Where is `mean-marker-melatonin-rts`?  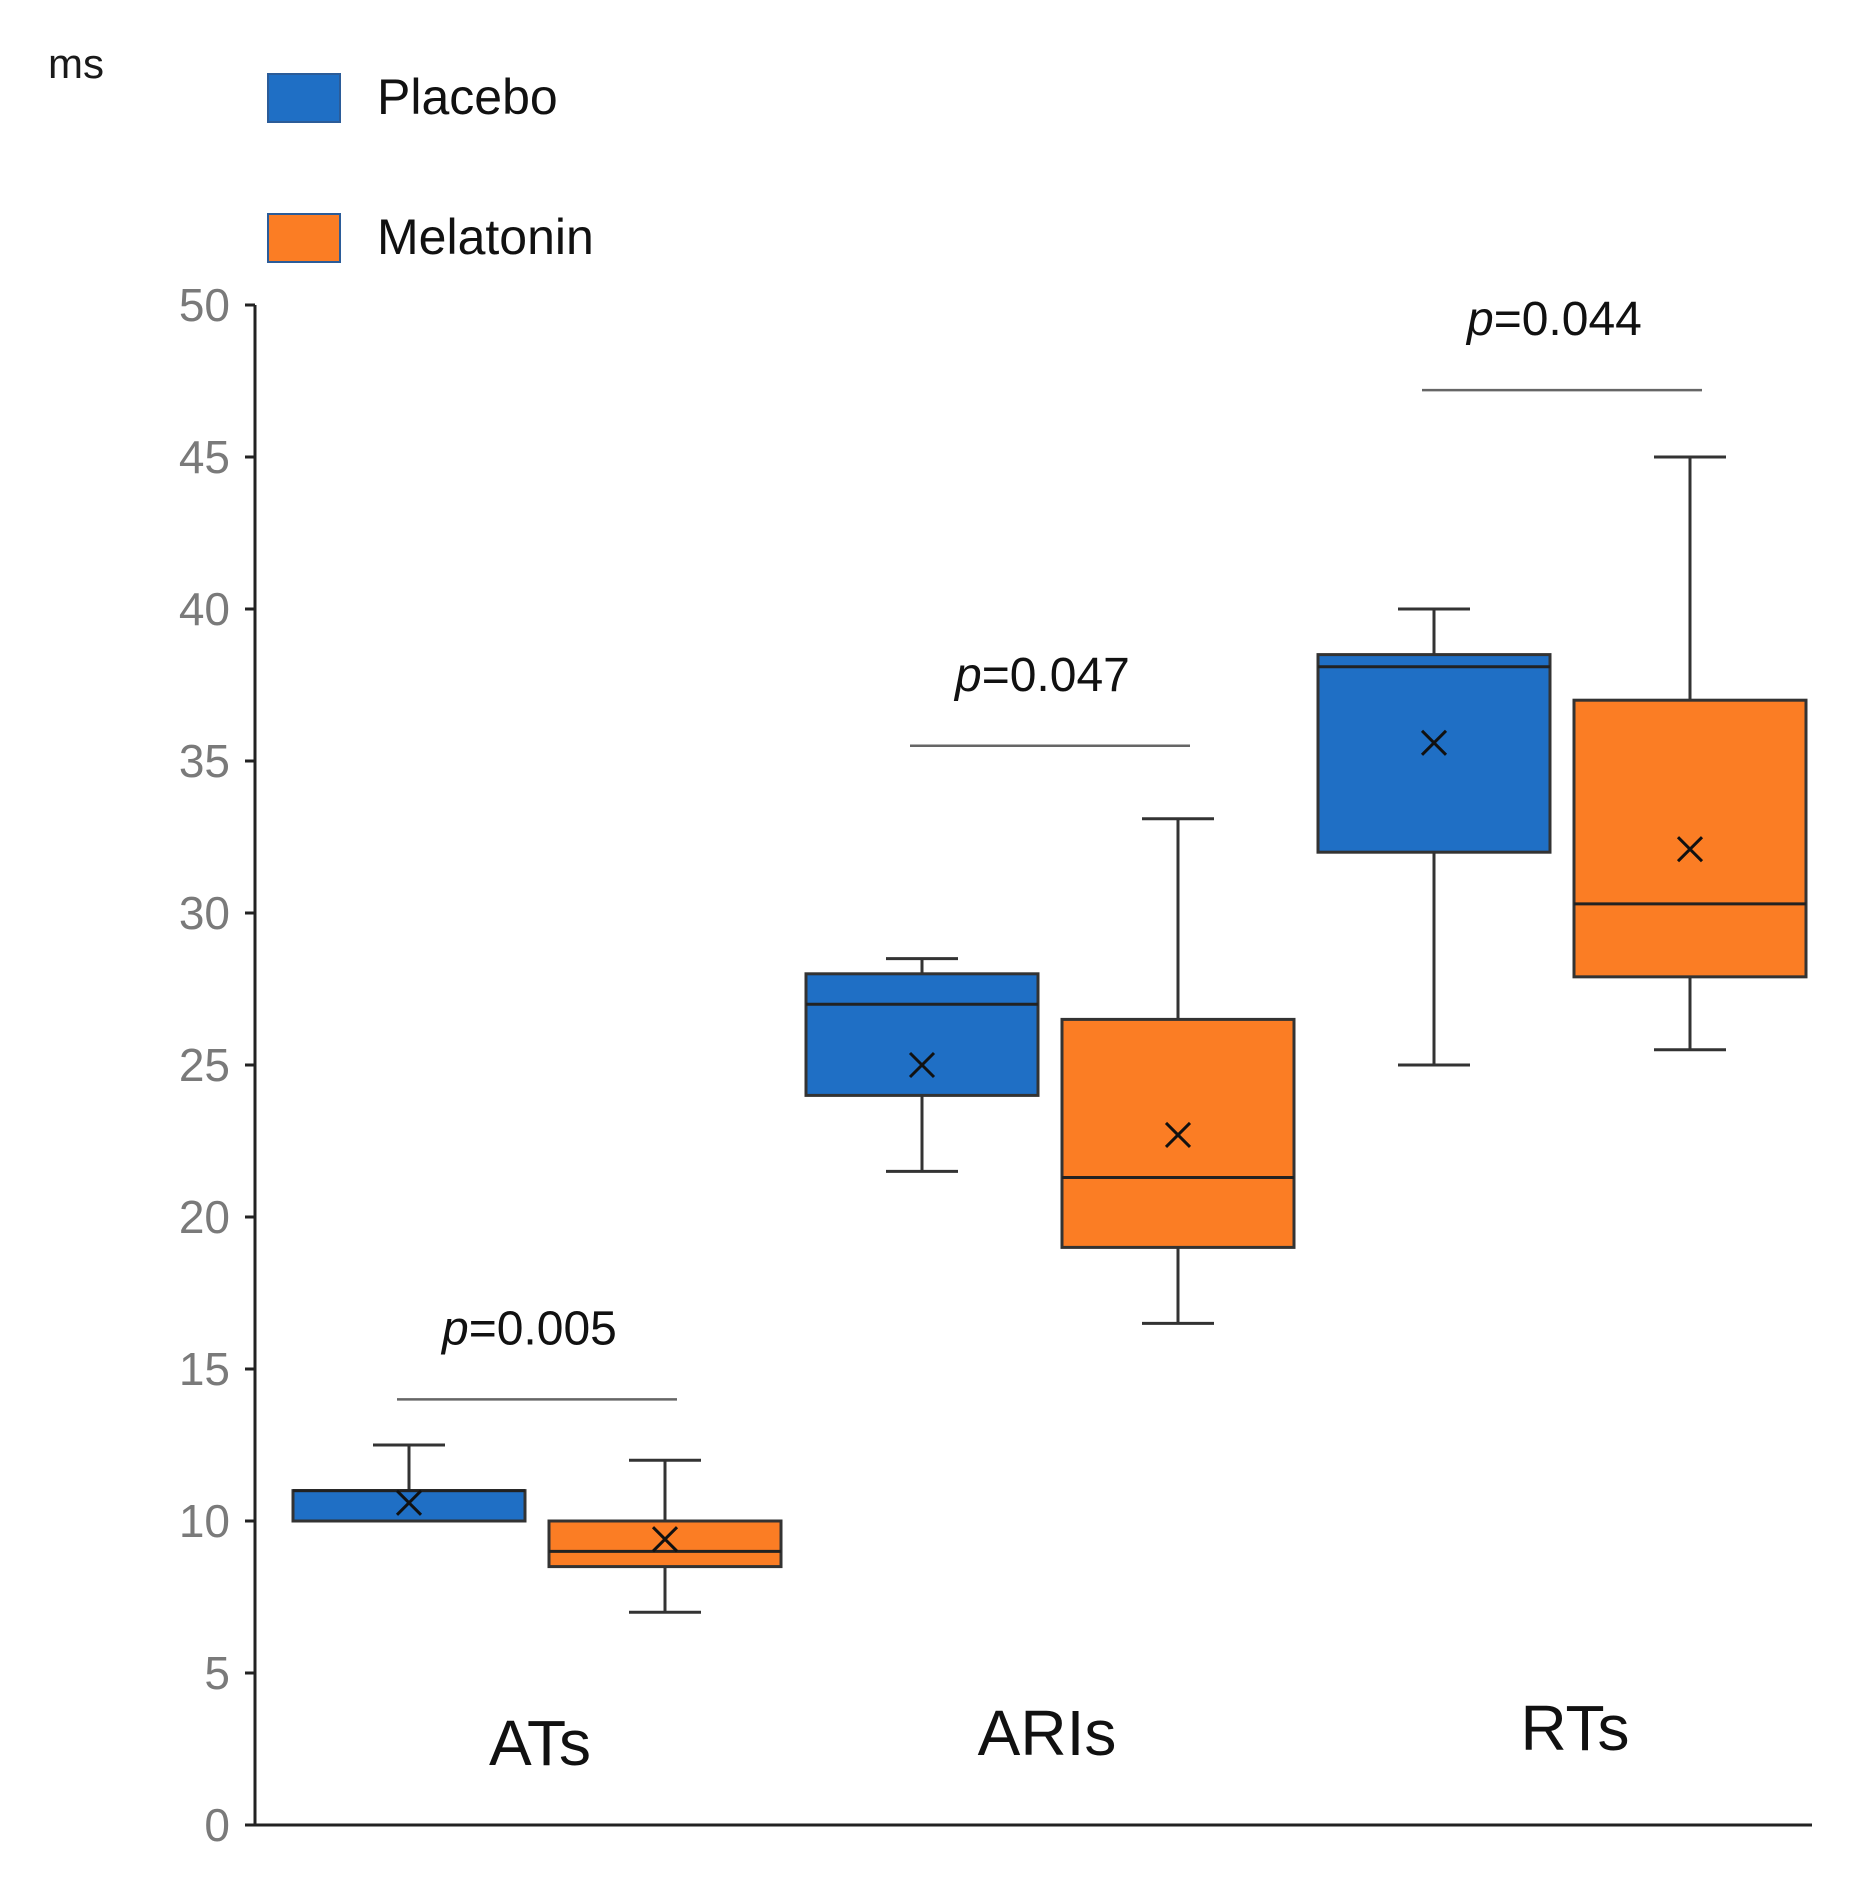
mean-marker-melatonin-rts is located at coordinates (1690, 849).